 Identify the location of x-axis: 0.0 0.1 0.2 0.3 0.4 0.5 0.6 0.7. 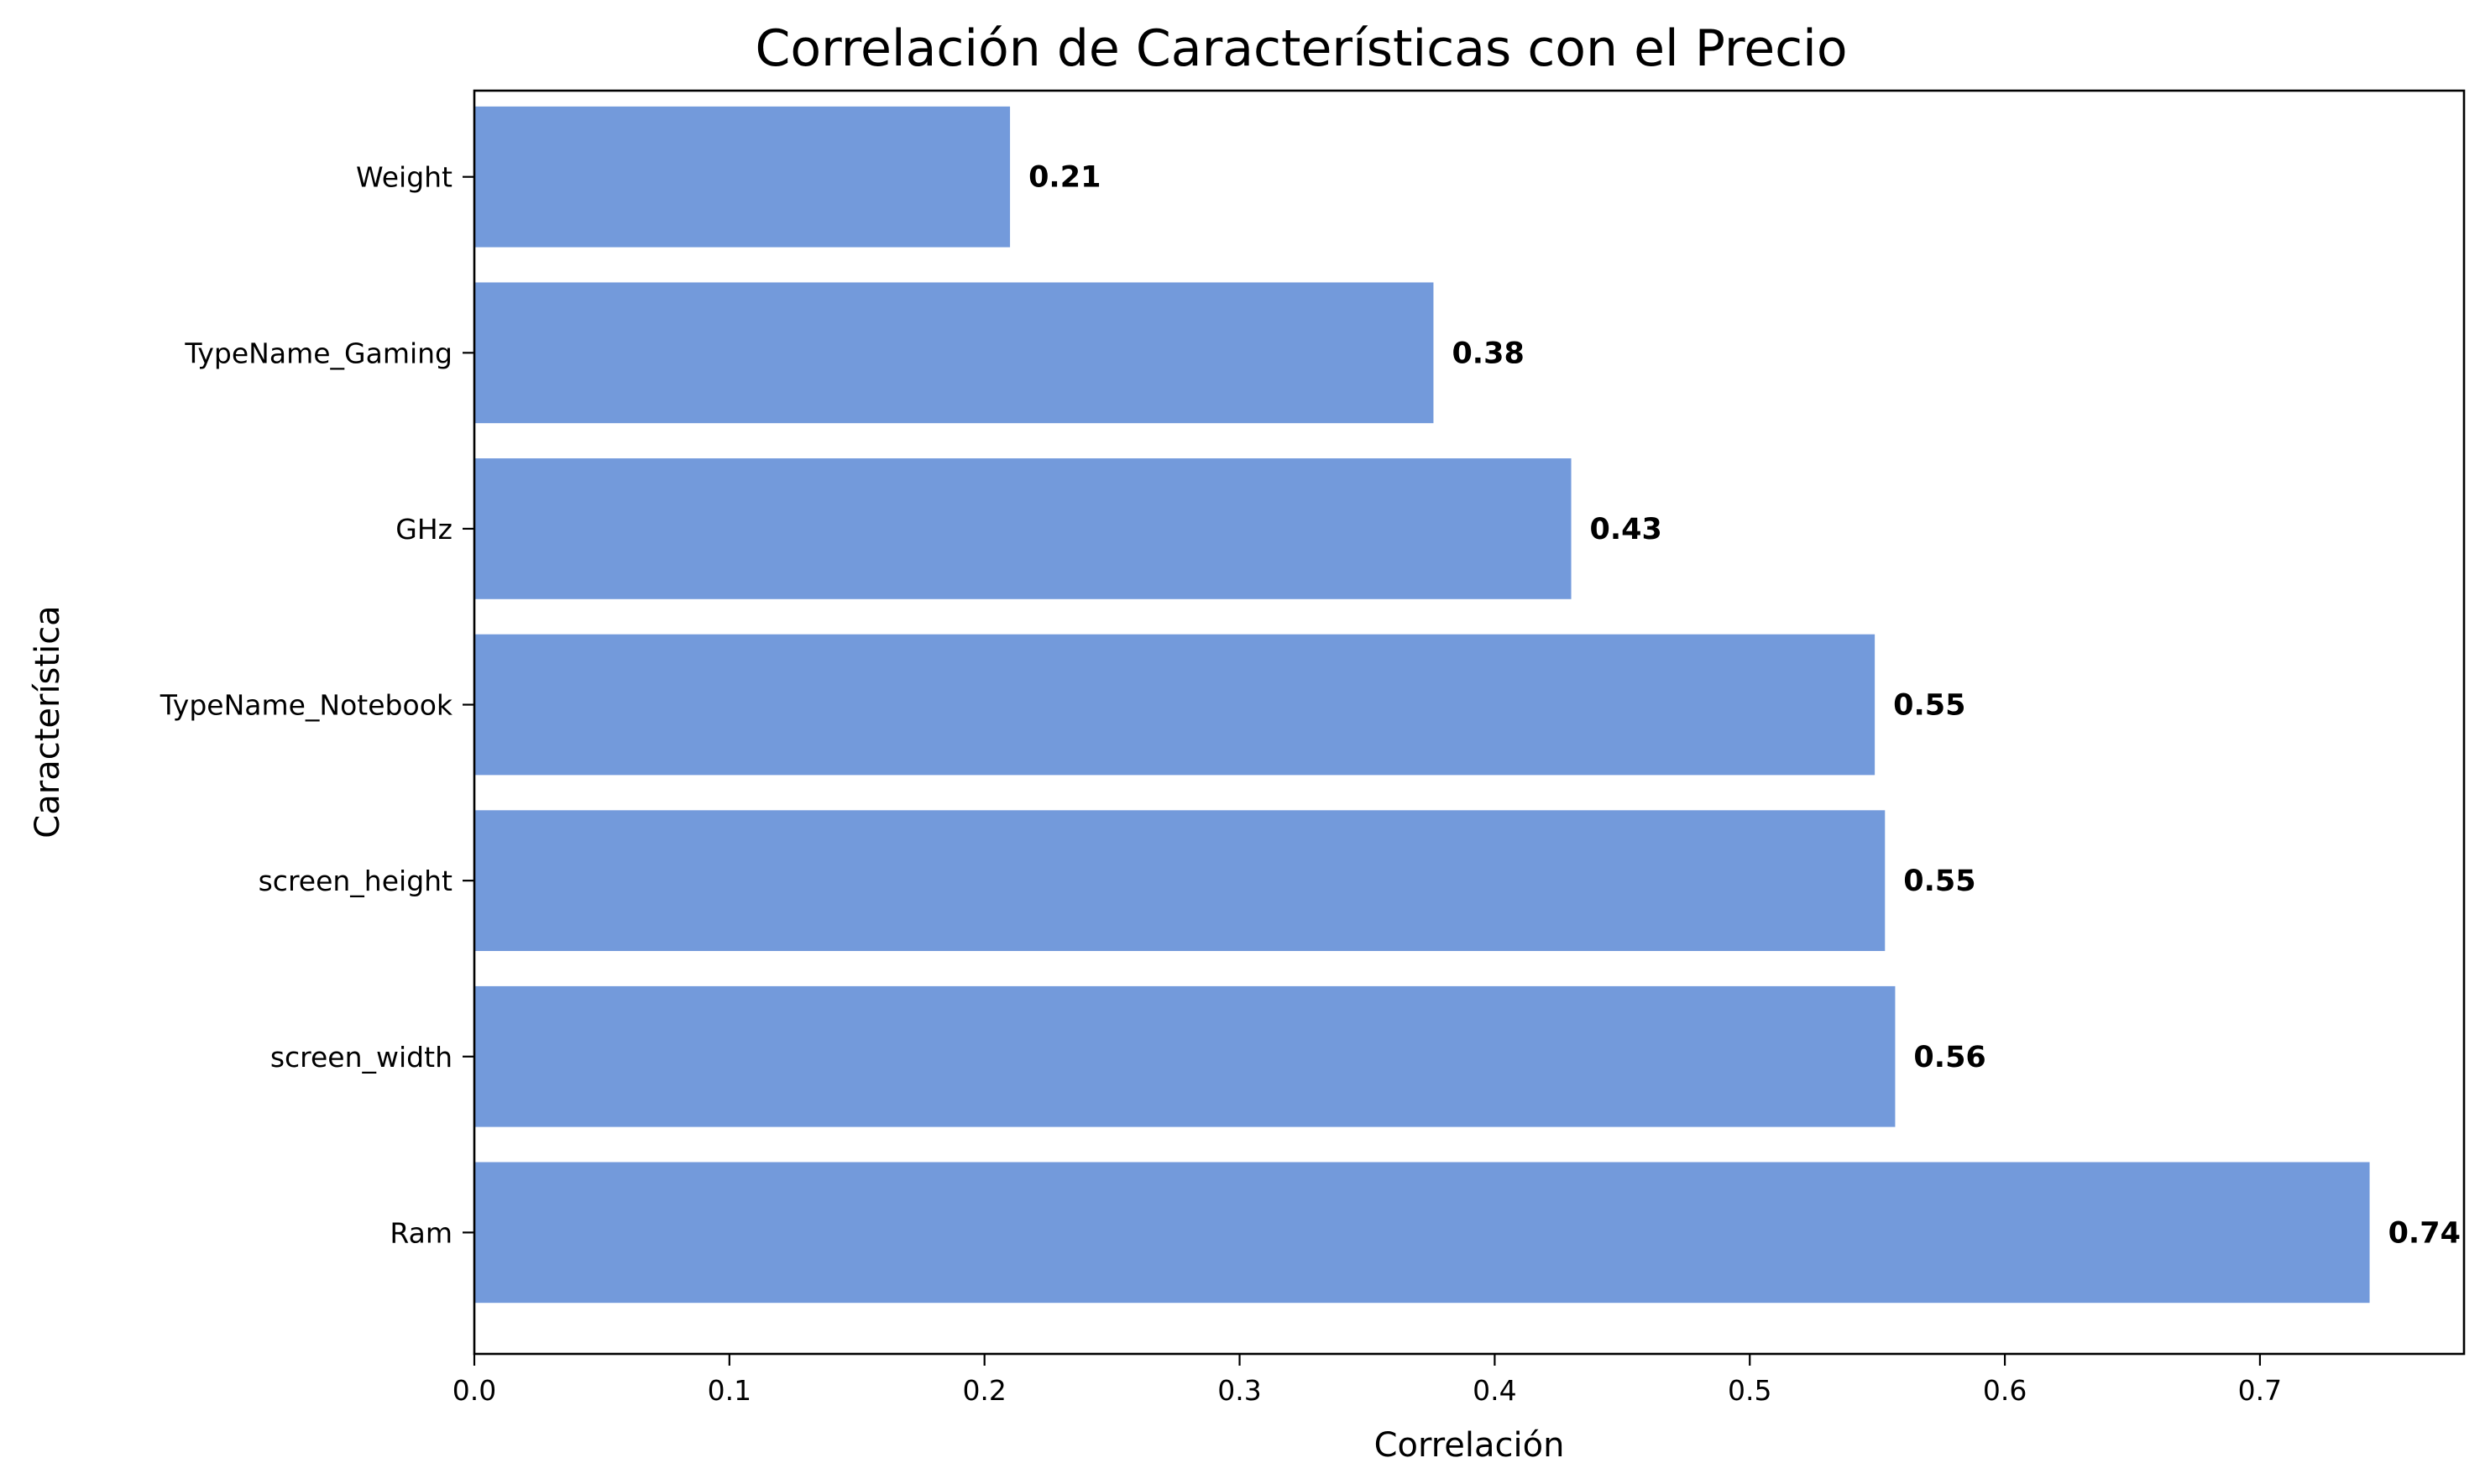
(1367, 1380).